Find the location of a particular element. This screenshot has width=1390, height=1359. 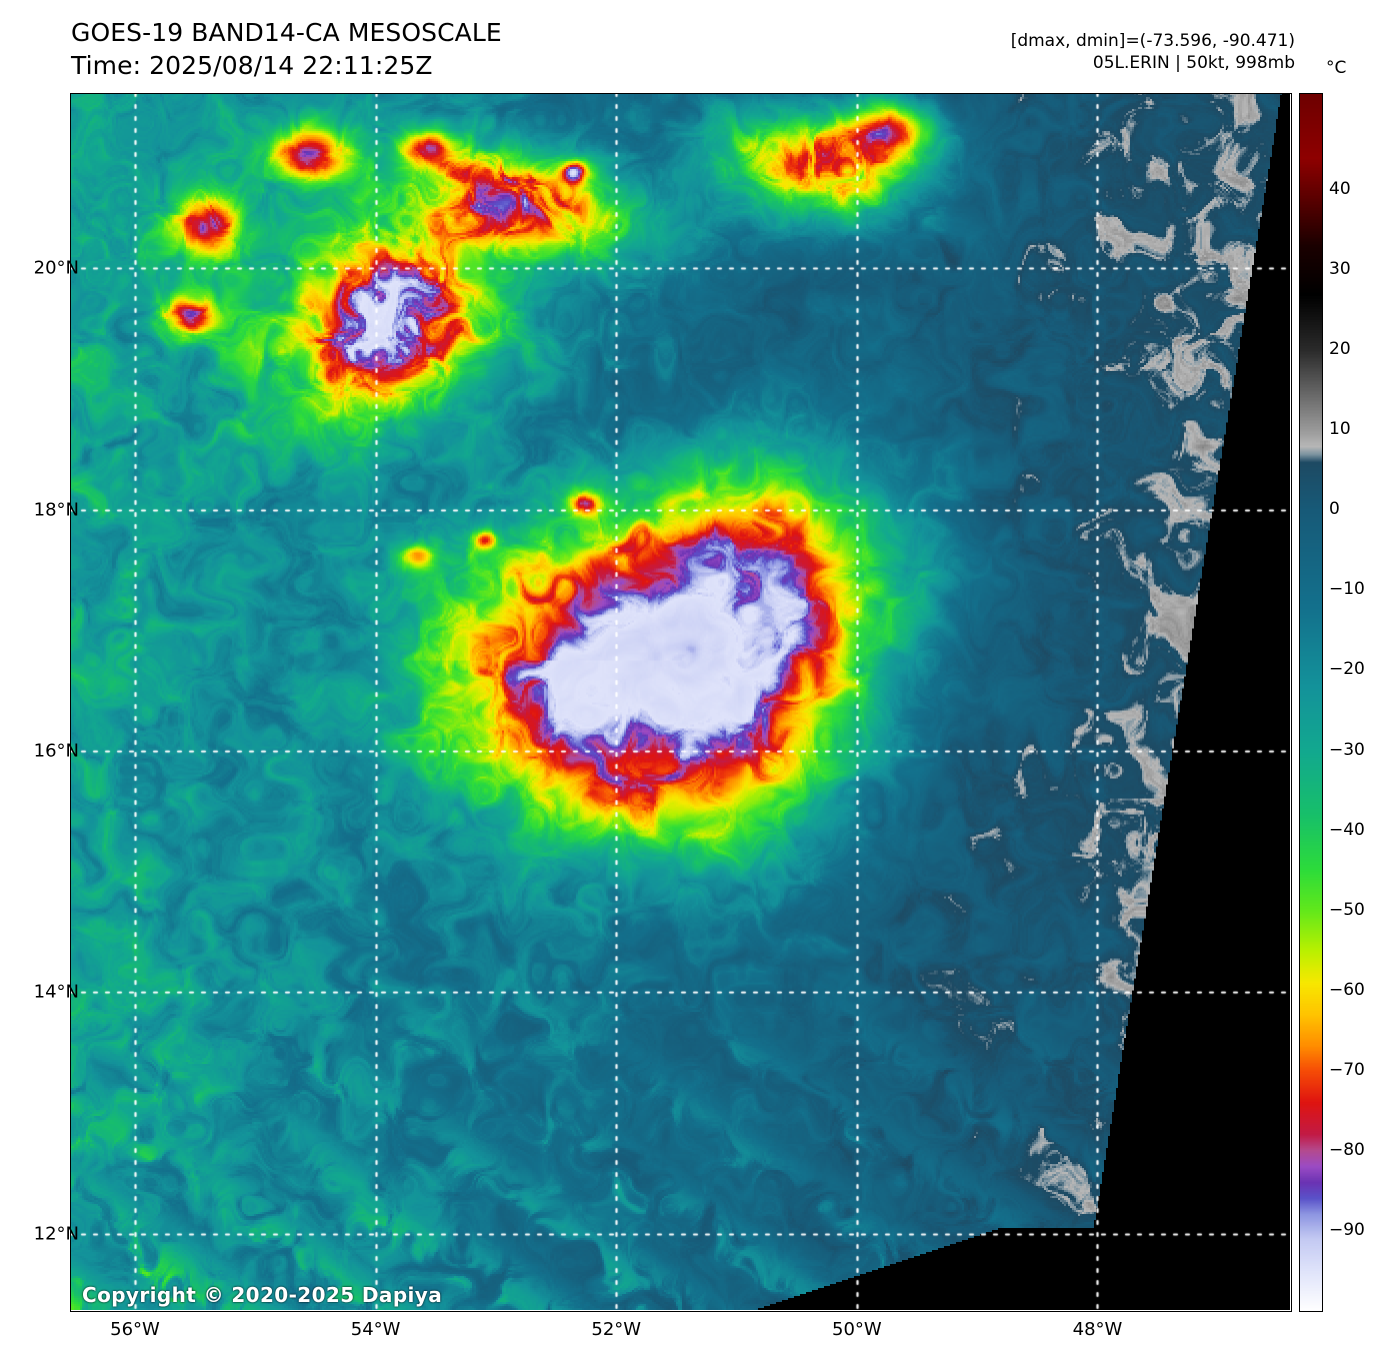

colorbar-tick-13: −90 is located at coordinates (1347, 1229).